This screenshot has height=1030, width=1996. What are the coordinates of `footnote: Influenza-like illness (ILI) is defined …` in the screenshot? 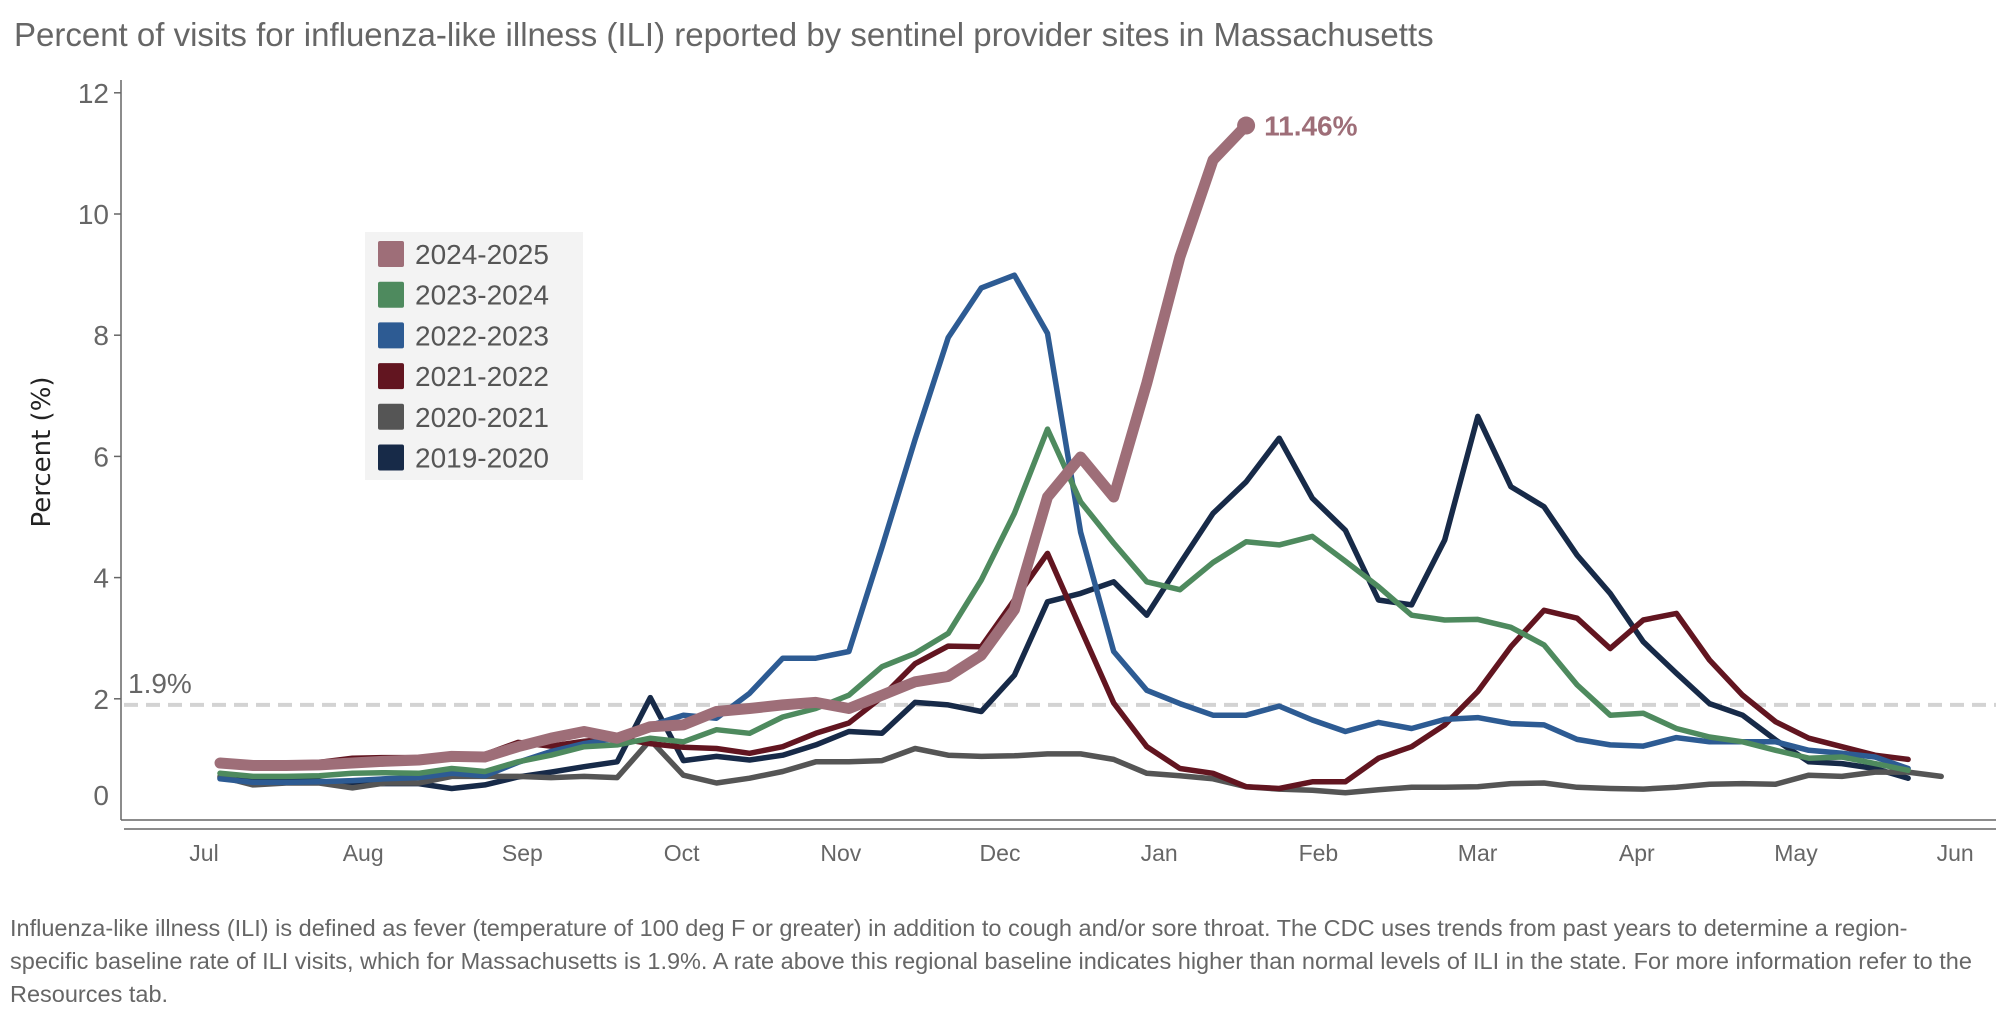 It's located at (991, 961).